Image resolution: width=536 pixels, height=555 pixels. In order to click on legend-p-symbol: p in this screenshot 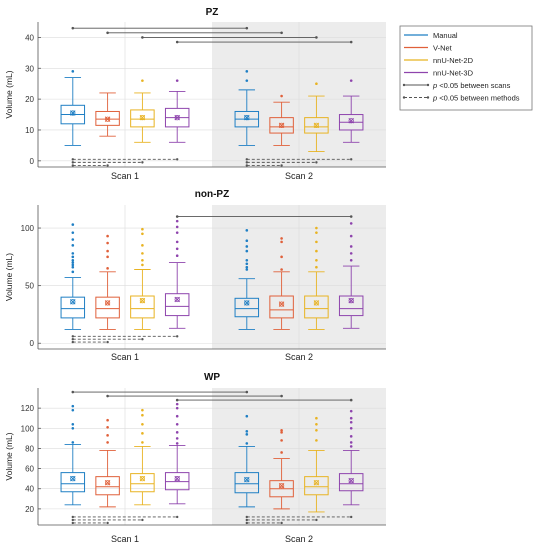, I will do `click(434, 98)`.